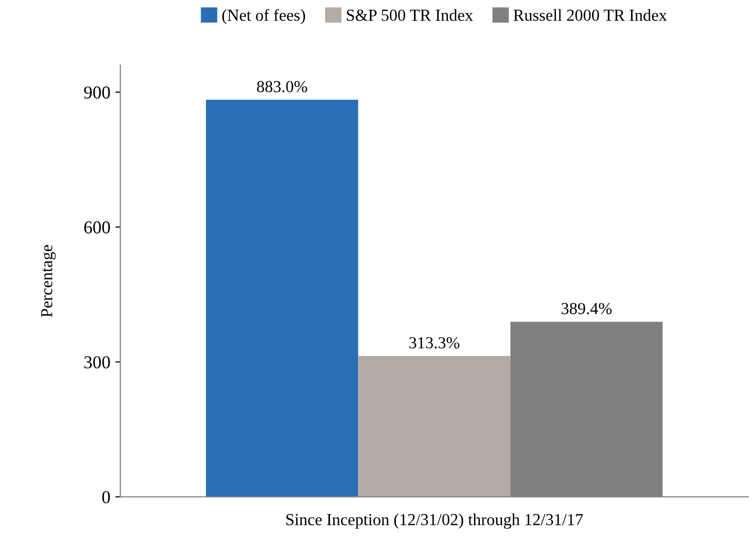 The image size is (752, 543). I want to click on y-tick-label: 900, so click(97, 92).